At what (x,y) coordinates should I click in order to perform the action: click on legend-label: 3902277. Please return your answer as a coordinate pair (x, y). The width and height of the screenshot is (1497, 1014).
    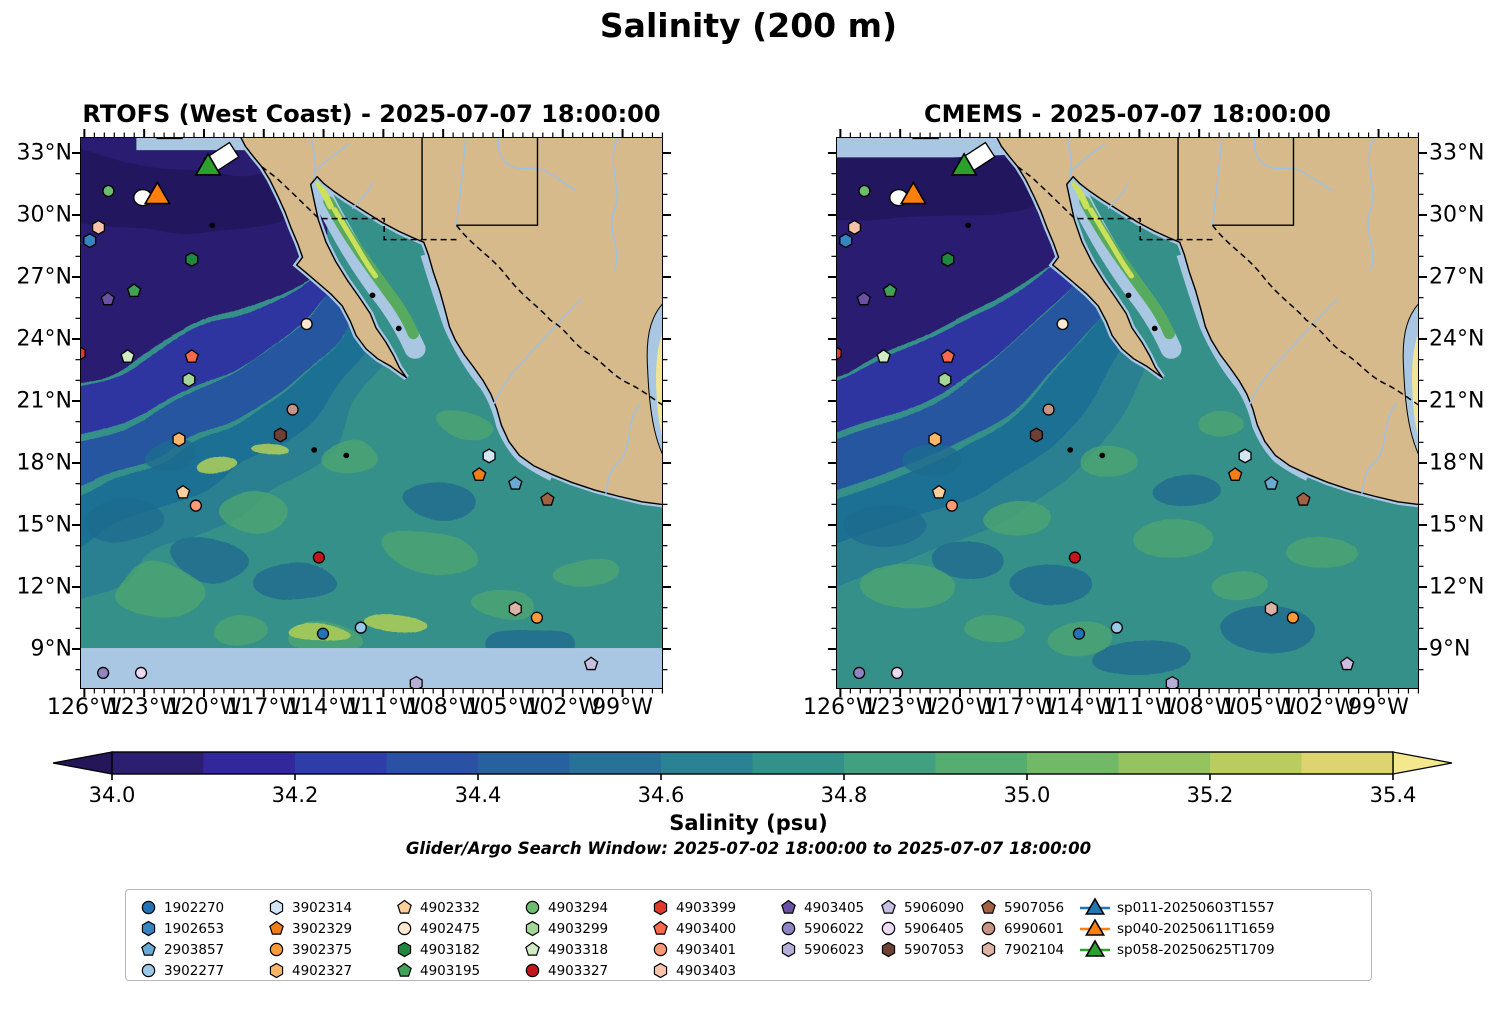
    Looking at the image, I should click on (194, 970).